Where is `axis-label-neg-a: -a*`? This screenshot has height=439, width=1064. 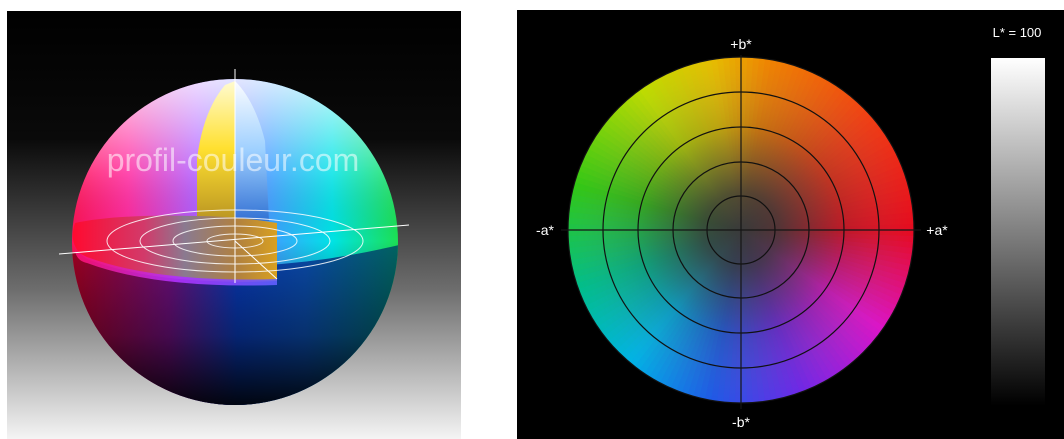 axis-label-neg-a: -a* is located at coordinates (545, 230).